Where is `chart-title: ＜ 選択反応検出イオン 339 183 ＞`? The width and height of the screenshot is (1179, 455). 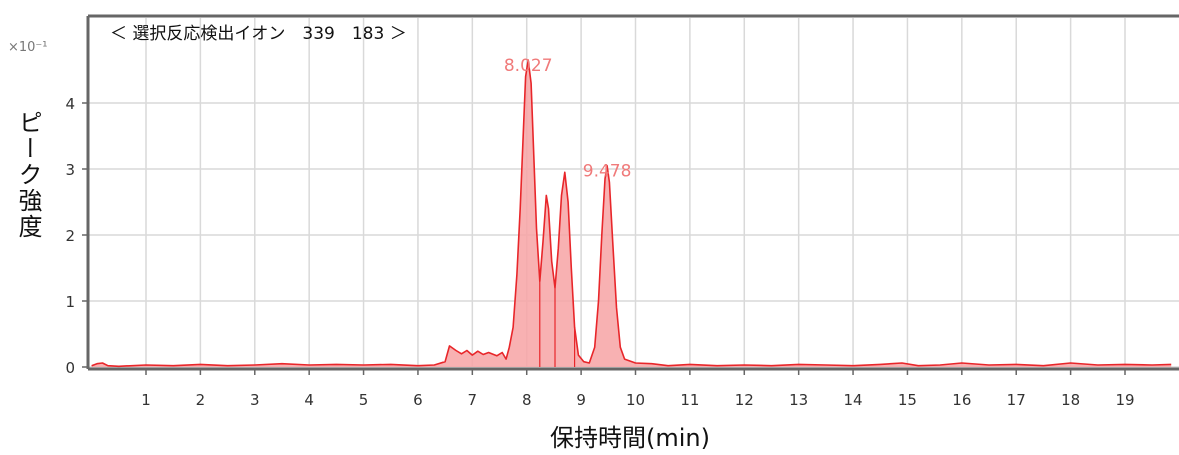
chart-title: ＜ 選択反応検出イオン 339 183 ＞ is located at coordinates (258, 34).